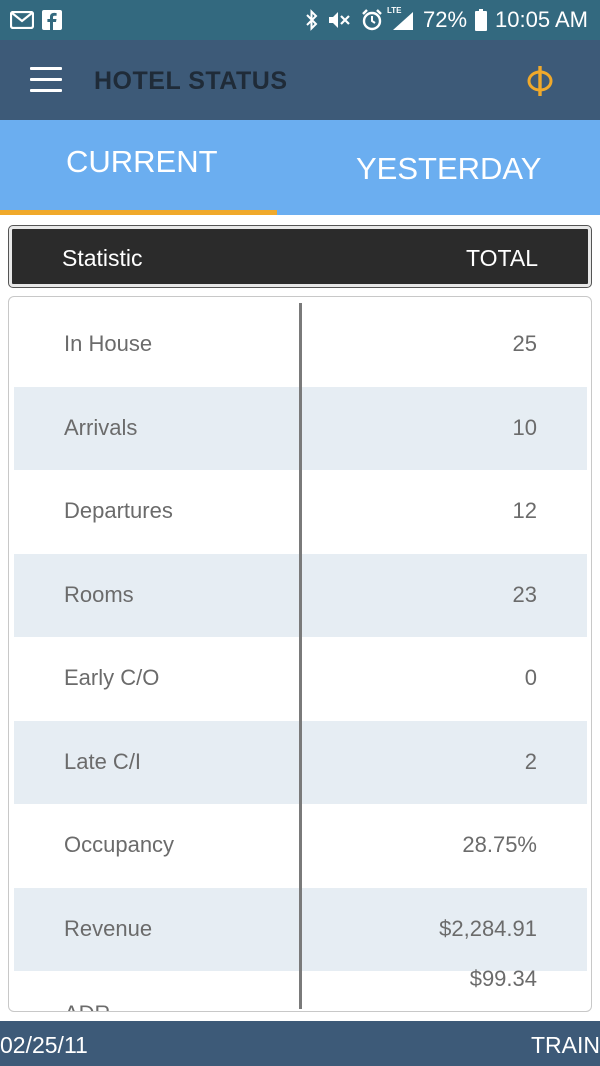  Describe the element at coordinates (138, 212) in the screenshot. I see `tab-selected-indicator` at that location.